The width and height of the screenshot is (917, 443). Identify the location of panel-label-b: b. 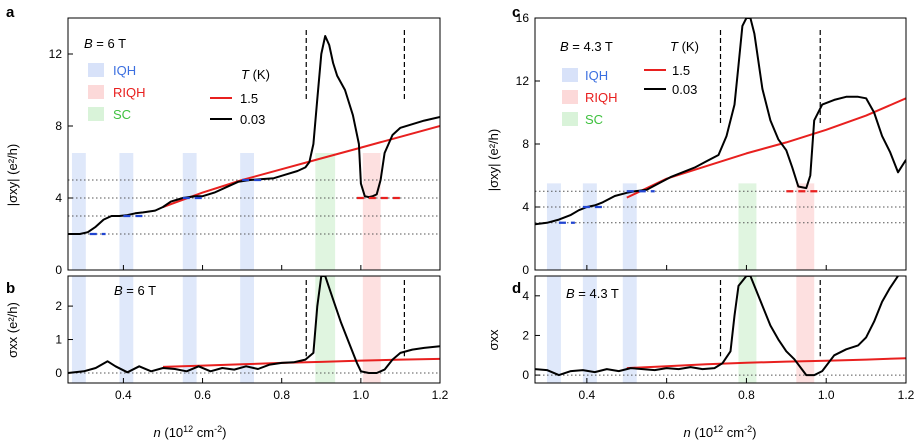
(10, 288).